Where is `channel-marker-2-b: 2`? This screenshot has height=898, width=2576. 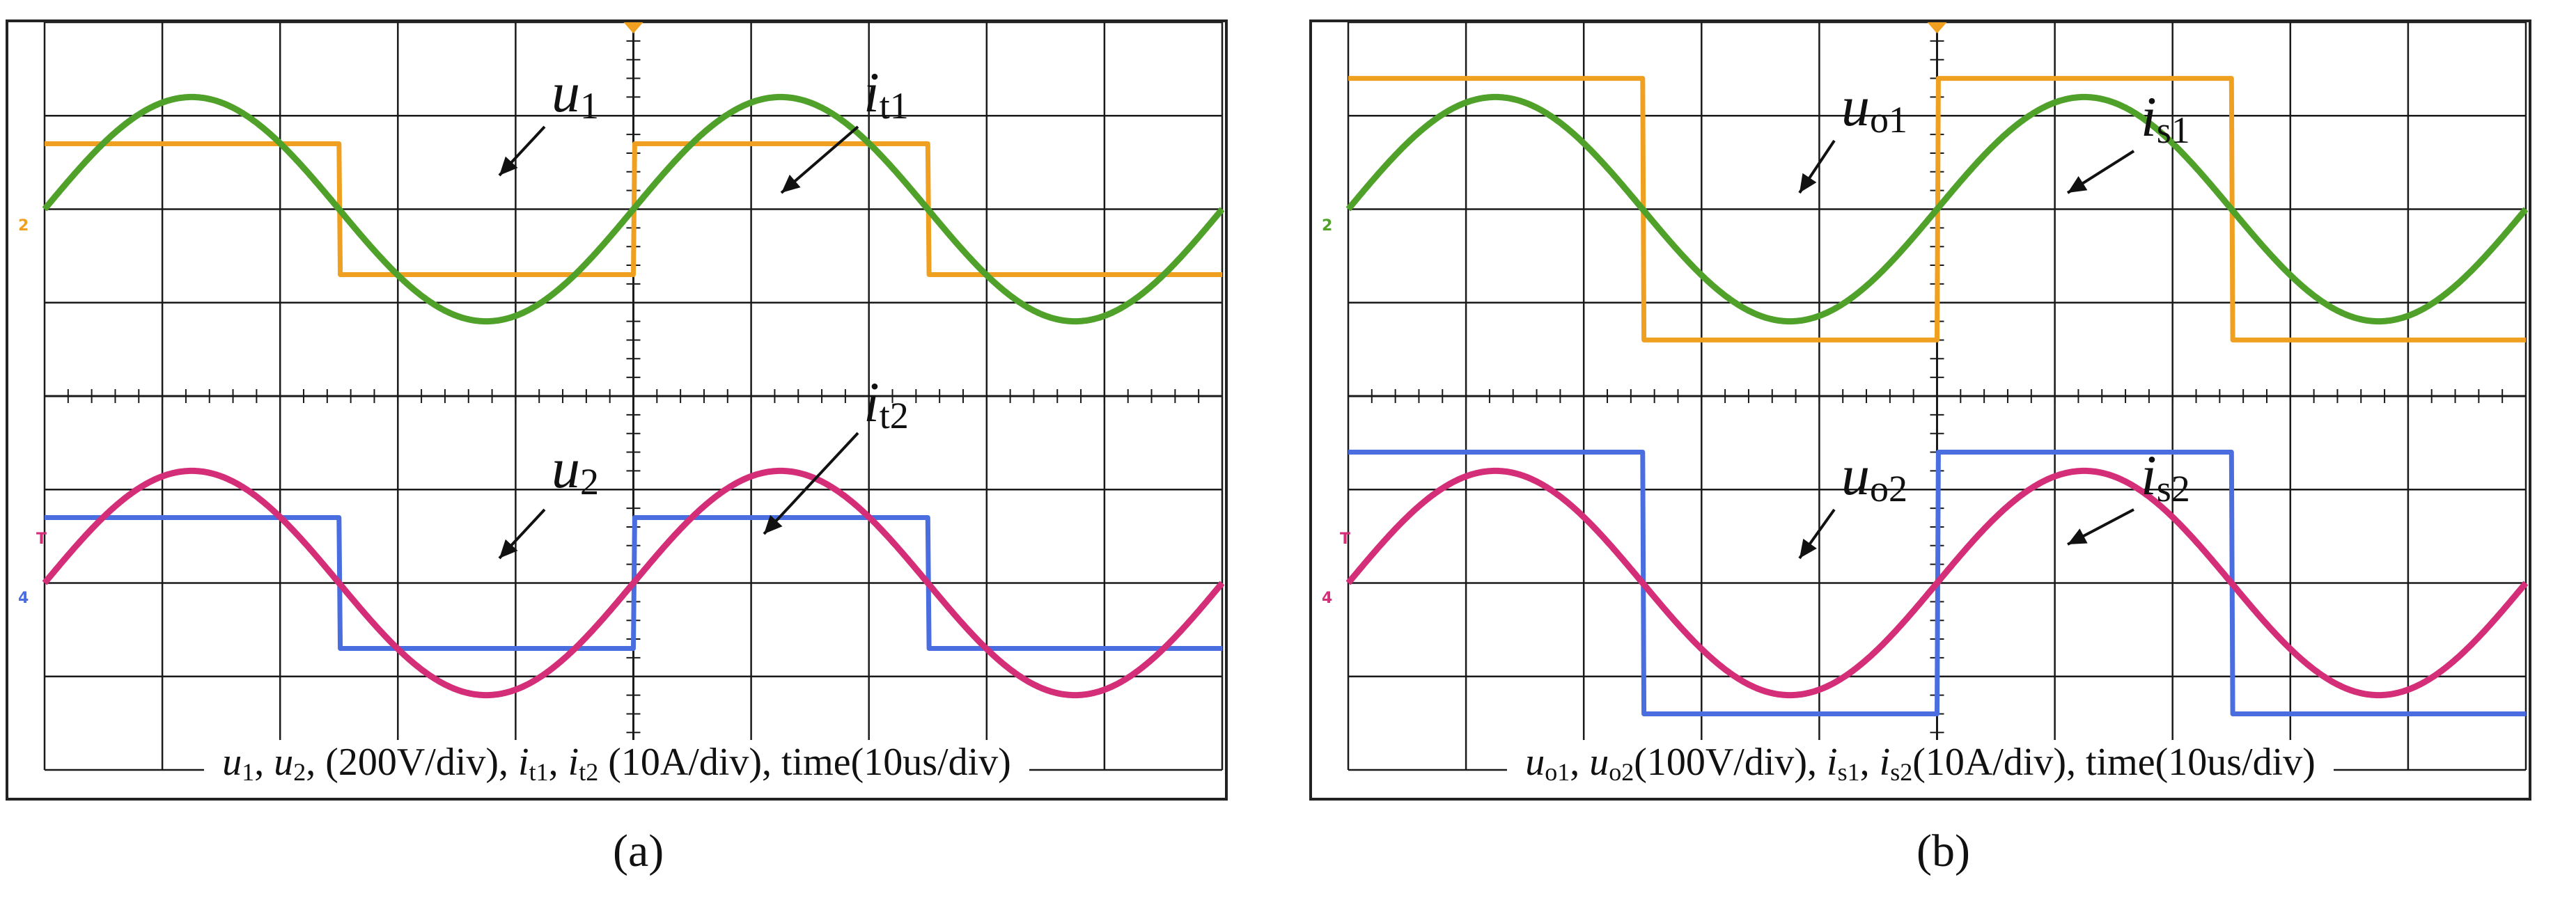
channel-marker-2-b: 2 is located at coordinates (1327, 226).